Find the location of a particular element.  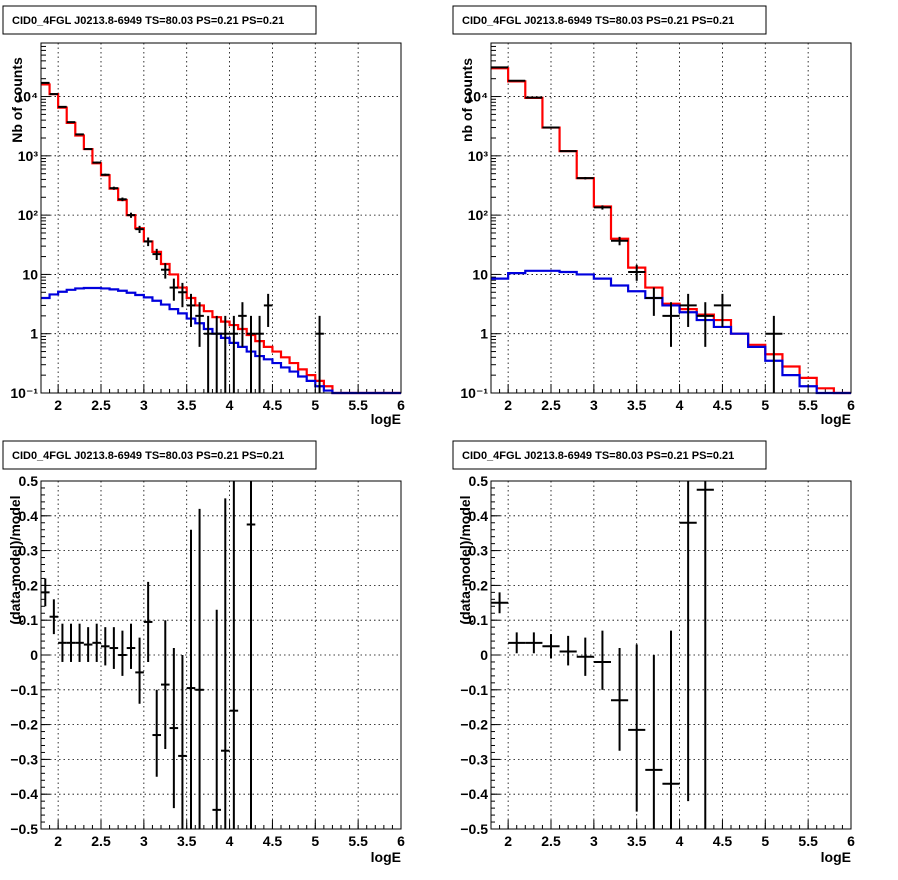

y-tick-label: 0.5 is located at coordinates (29, 481).